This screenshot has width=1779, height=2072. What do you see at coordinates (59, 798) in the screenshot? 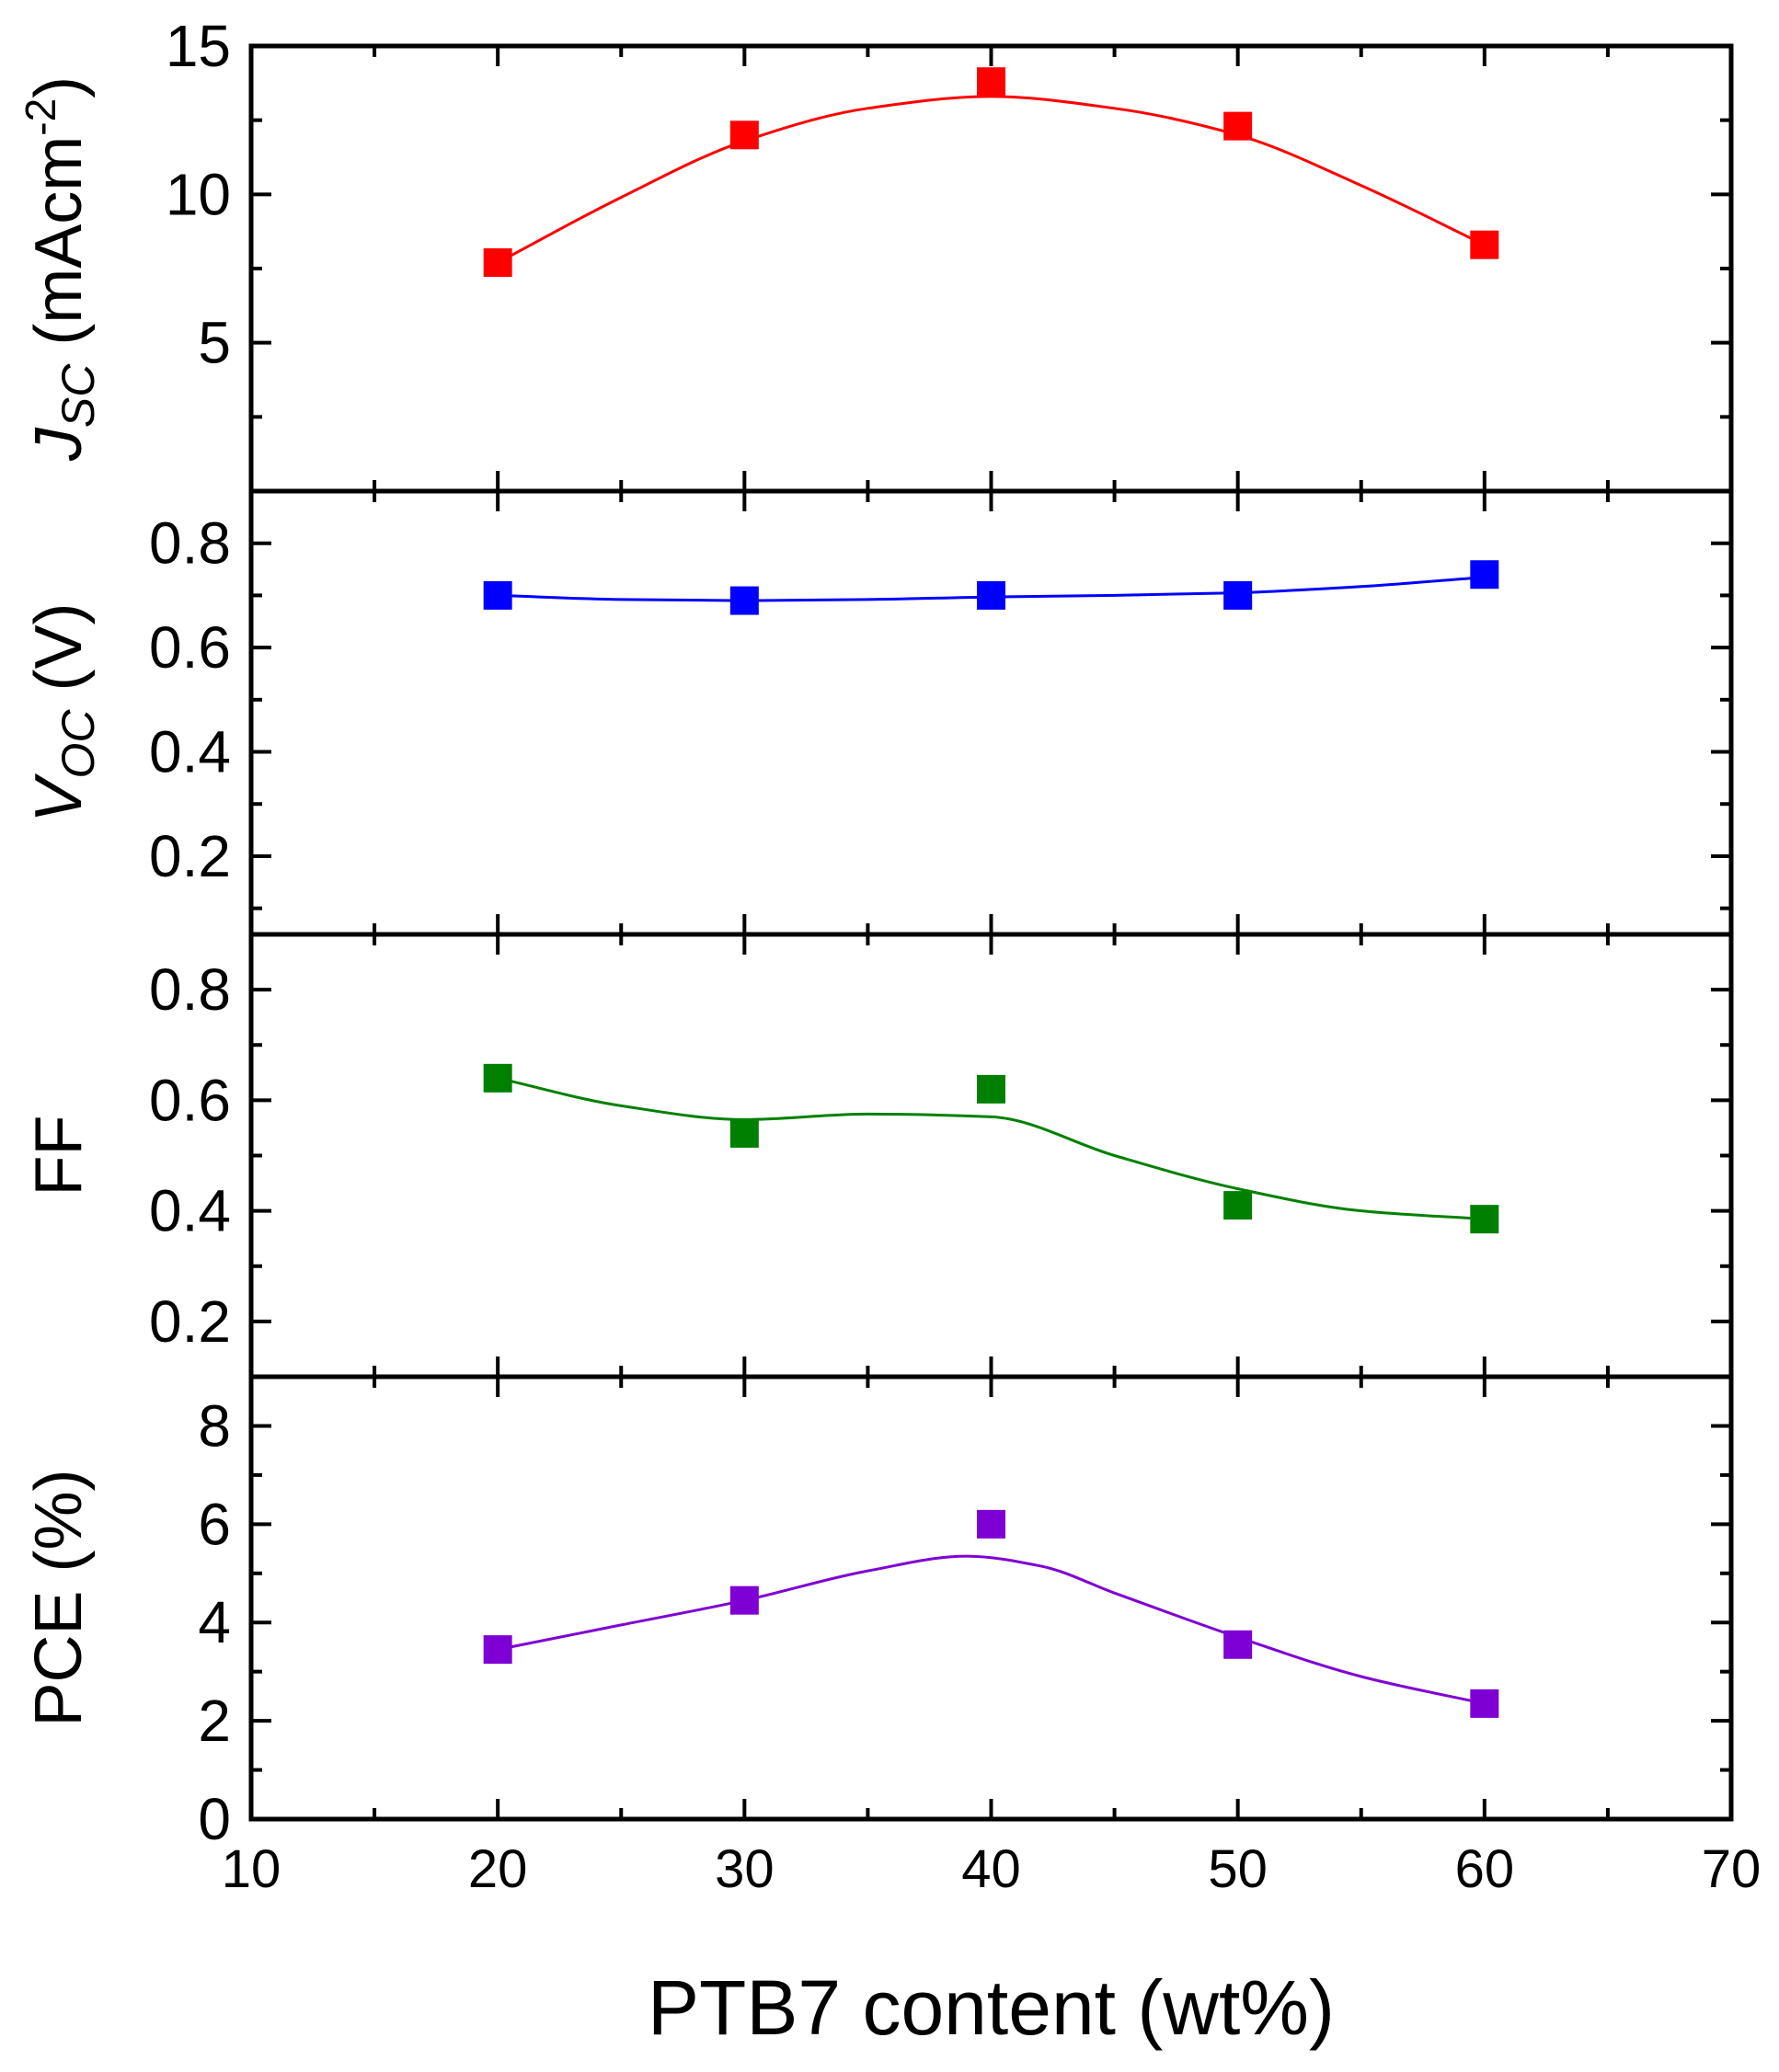
I see `voc-y-title-main: V` at bounding box center [59, 798].